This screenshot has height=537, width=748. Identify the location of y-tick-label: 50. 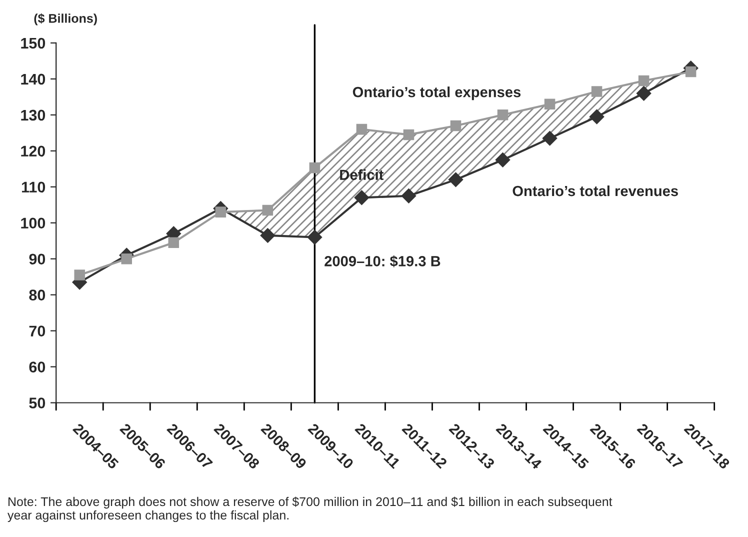
(37, 403).